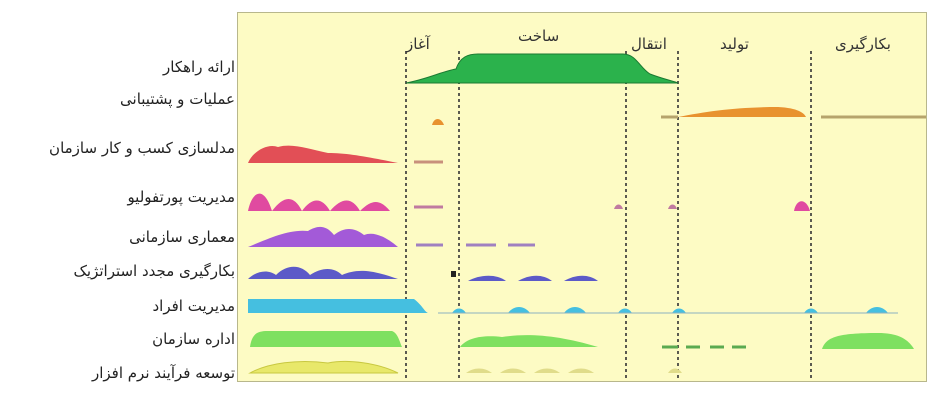 This screenshot has height=394, width=935. I want to click on phase-label-inception: آغاز, so click(418, 44).